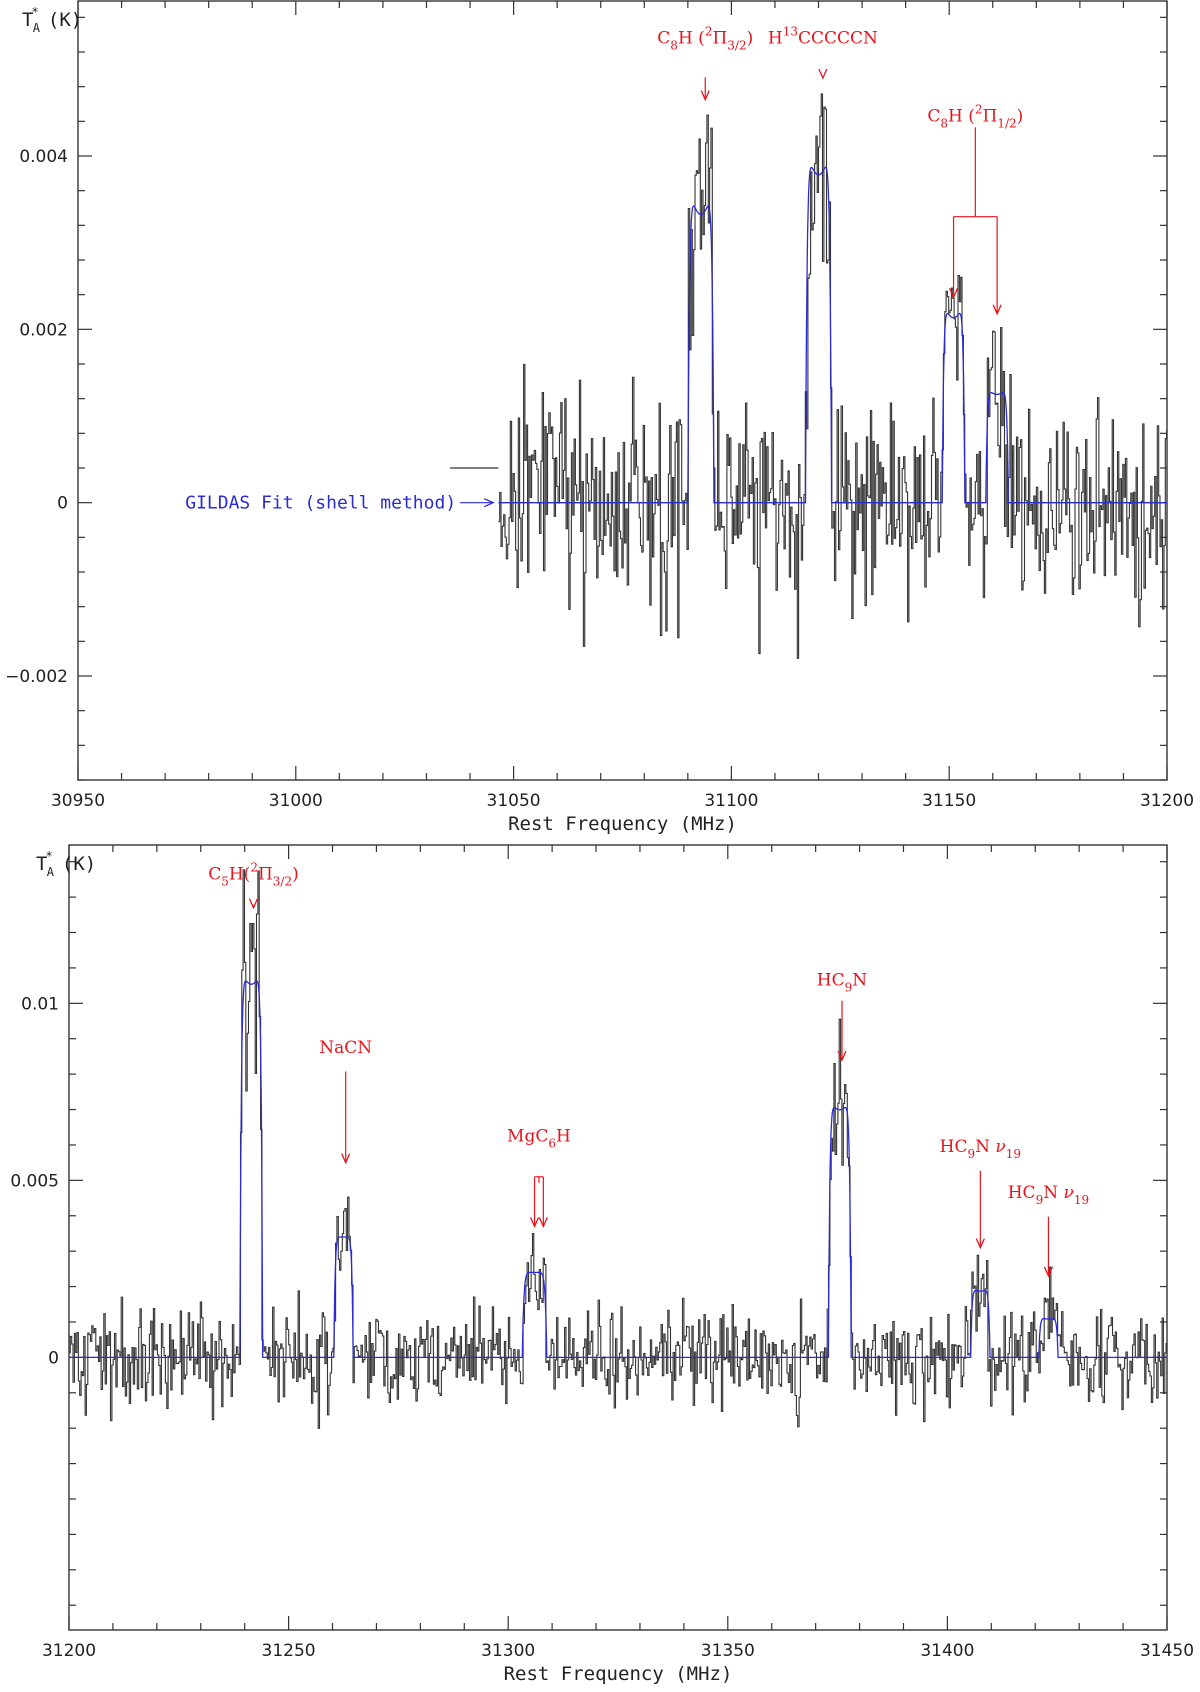 The image size is (1200, 1692). What do you see at coordinates (842, 983) in the screenshot?
I see `line-label: HC9N` at bounding box center [842, 983].